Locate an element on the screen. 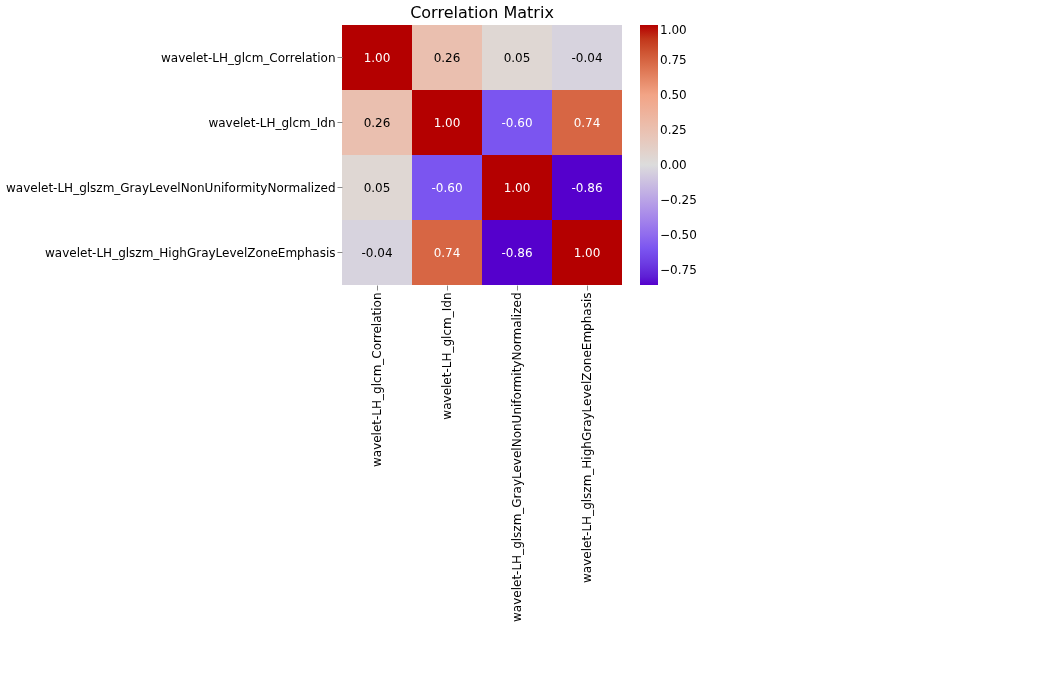 The image size is (1043, 675). color-bar-label: 0.25 is located at coordinates (673, 129).